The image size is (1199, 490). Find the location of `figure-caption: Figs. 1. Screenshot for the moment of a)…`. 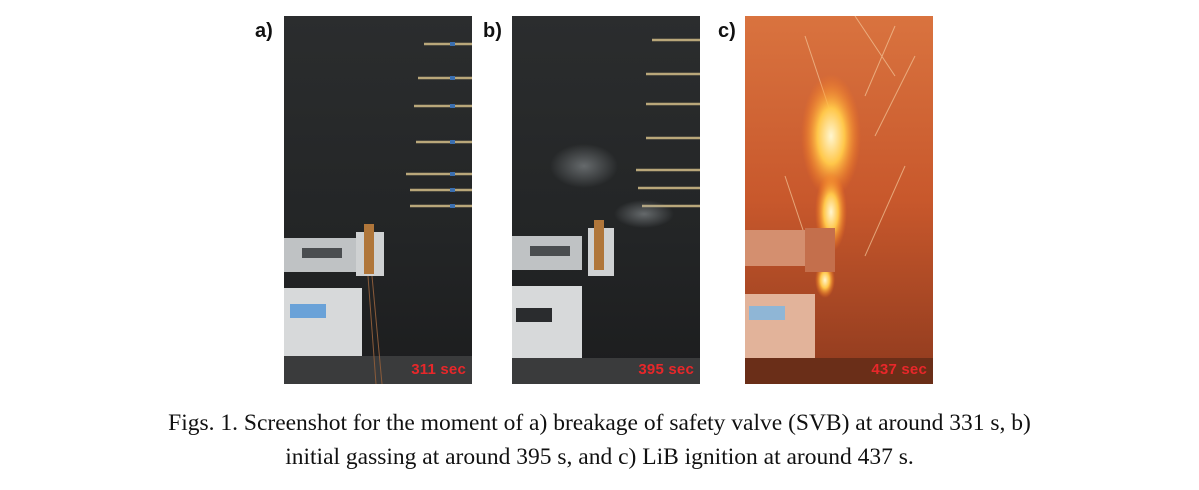

figure-caption: Figs. 1. Screenshot for the moment of a)… is located at coordinates (599, 440).